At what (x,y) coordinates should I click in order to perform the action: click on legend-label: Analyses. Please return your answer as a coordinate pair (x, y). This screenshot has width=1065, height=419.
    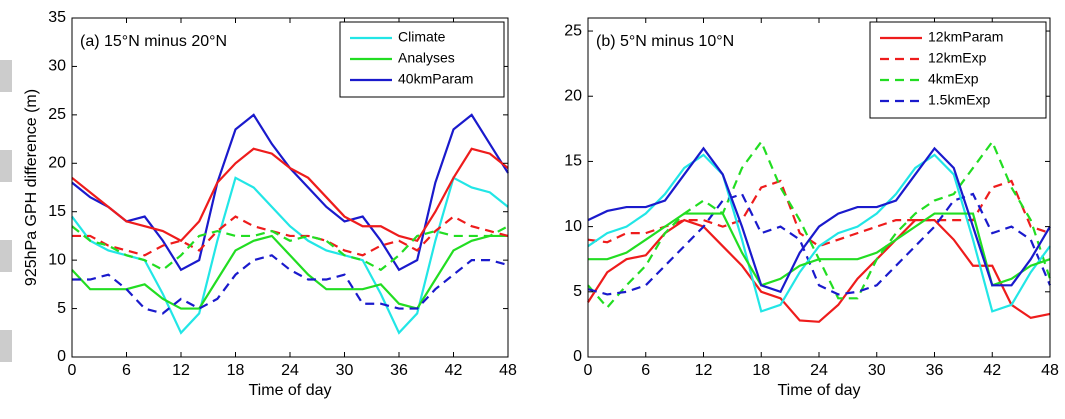
    Looking at the image, I should click on (426, 58).